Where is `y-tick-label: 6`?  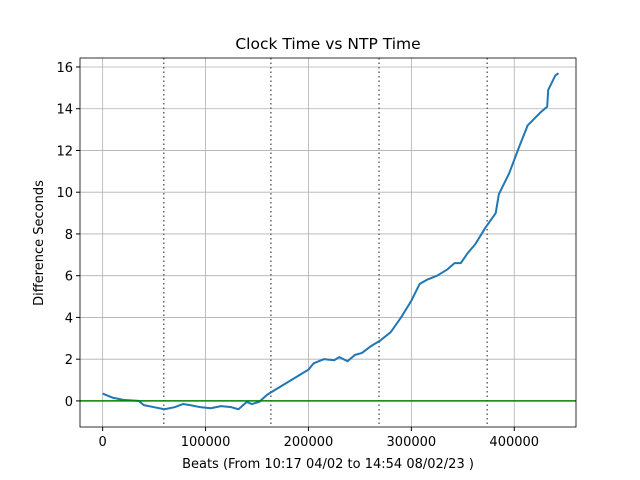 y-tick-label: 6 is located at coordinates (69, 277).